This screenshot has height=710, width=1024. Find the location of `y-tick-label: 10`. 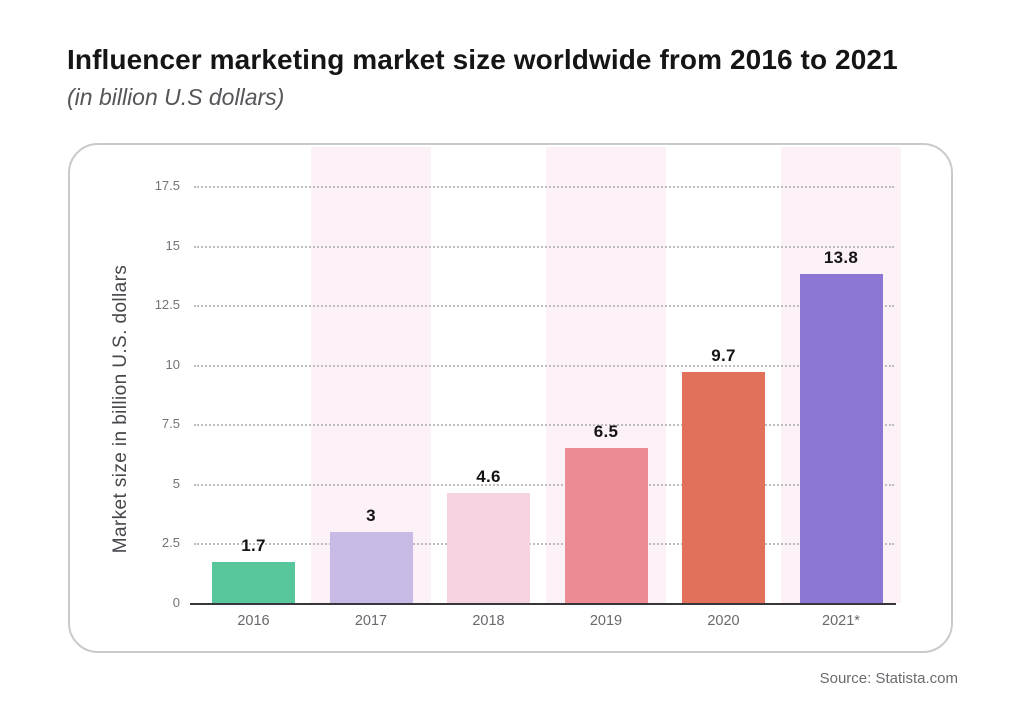

y-tick-label: 10 is located at coordinates (172, 364).